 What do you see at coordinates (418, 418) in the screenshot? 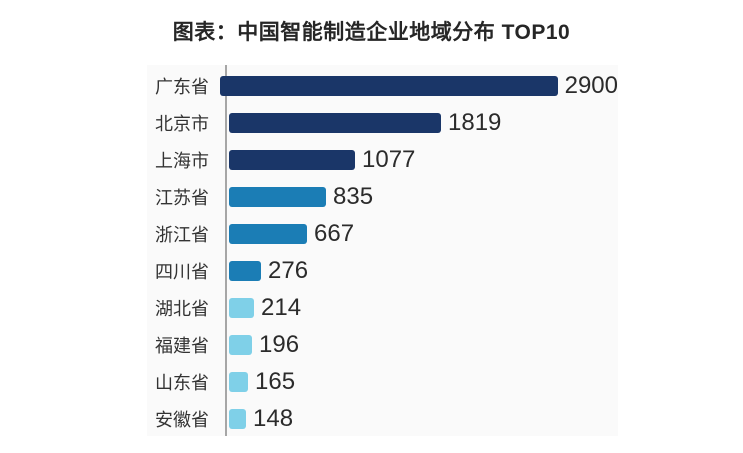
I see `bar-track: 148` at bounding box center [418, 418].